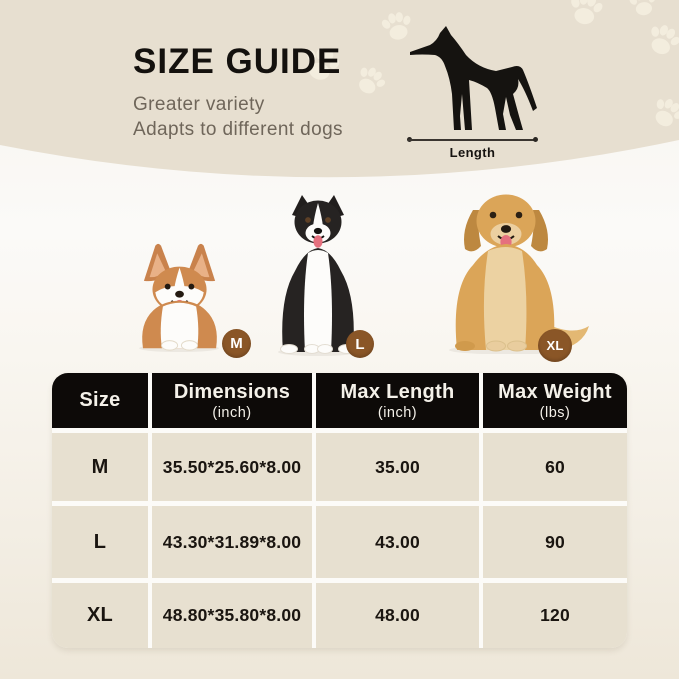 The image size is (679, 679). Describe the element at coordinates (397, 542) in the screenshot. I see `table-row-l-max-length: 43.00` at that location.